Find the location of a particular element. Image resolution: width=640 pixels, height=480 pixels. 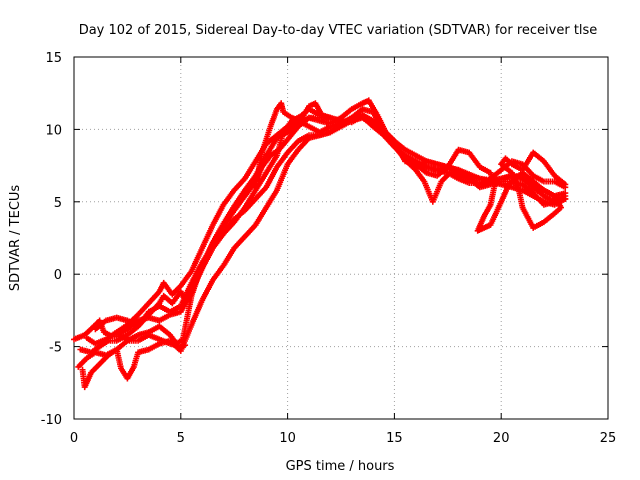

y-tick-label: -10 is located at coordinates (51, 420).